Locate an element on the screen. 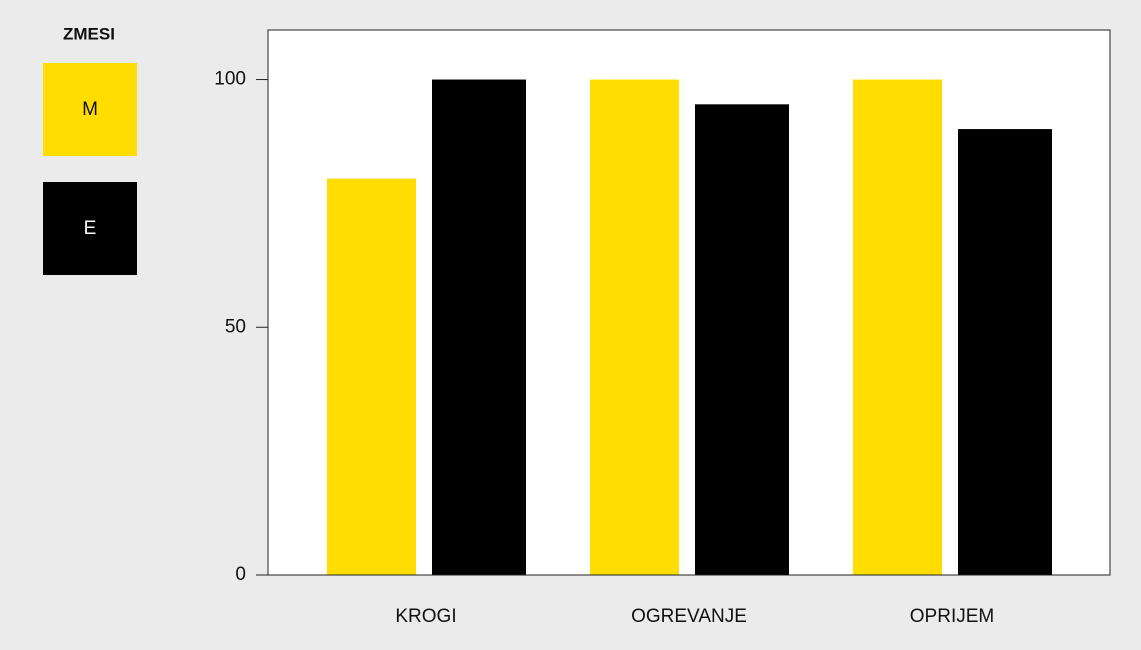  legend-label: M is located at coordinates (90, 109).